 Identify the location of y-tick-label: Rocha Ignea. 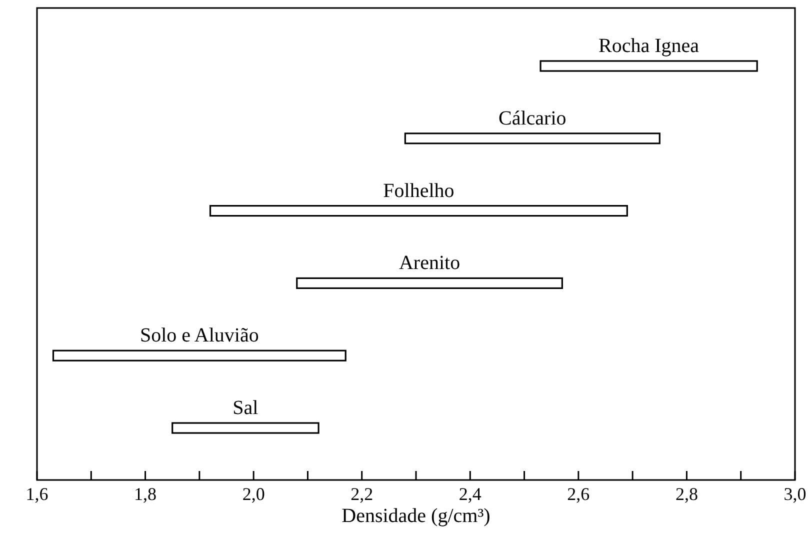
(649, 46).